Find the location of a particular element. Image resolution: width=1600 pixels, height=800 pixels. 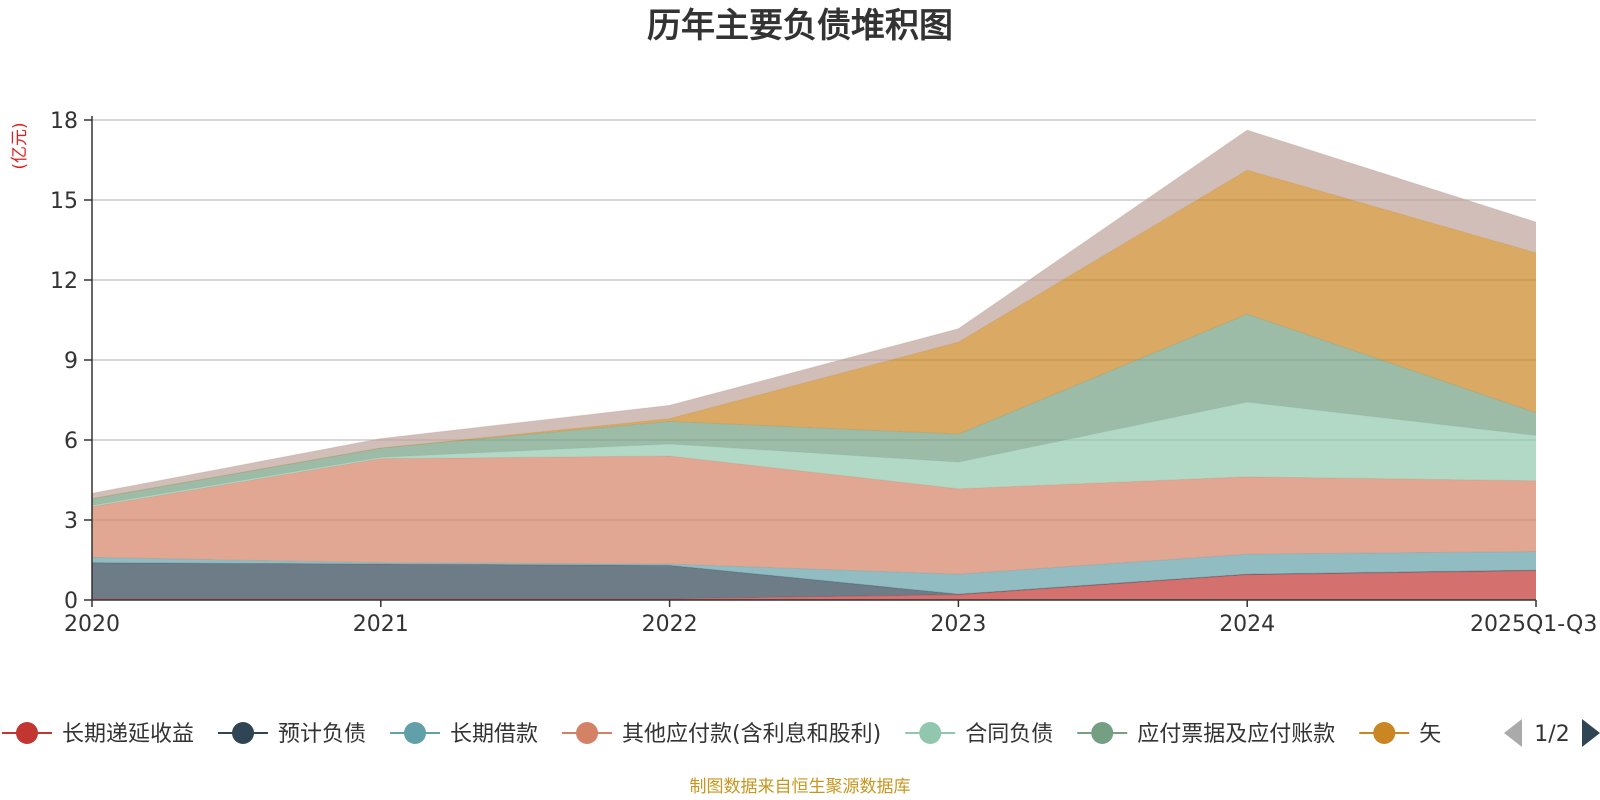

y-tick-label-18: 18 is located at coordinates (64, 121).